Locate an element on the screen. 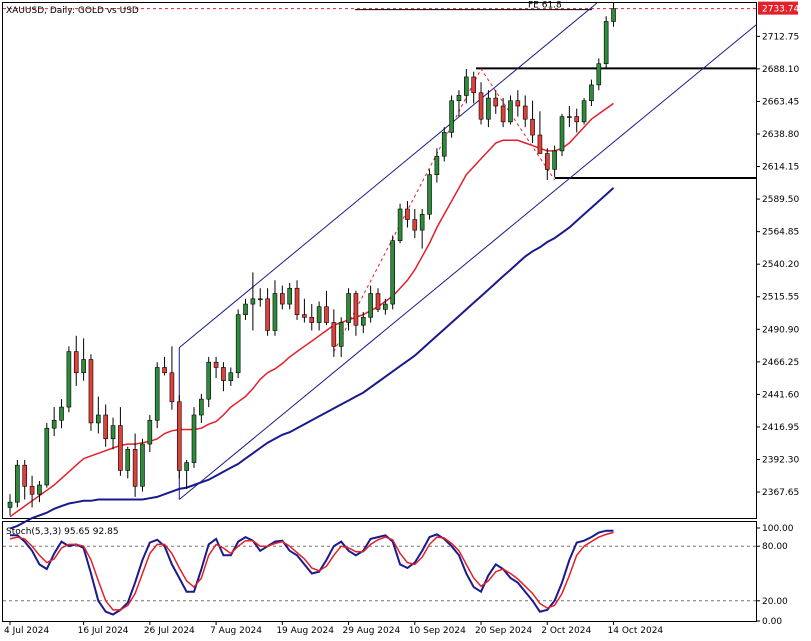 The width and height of the screenshot is (811, 641). time-tick-label: 10 Sep 2024 is located at coordinates (437, 631).